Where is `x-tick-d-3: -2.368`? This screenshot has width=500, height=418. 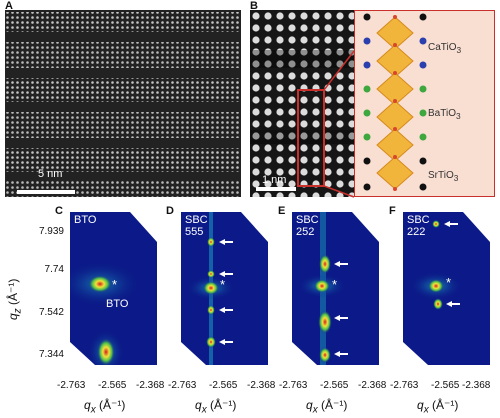
x-tick-d-3: -2.368 is located at coordinates (261, 385).